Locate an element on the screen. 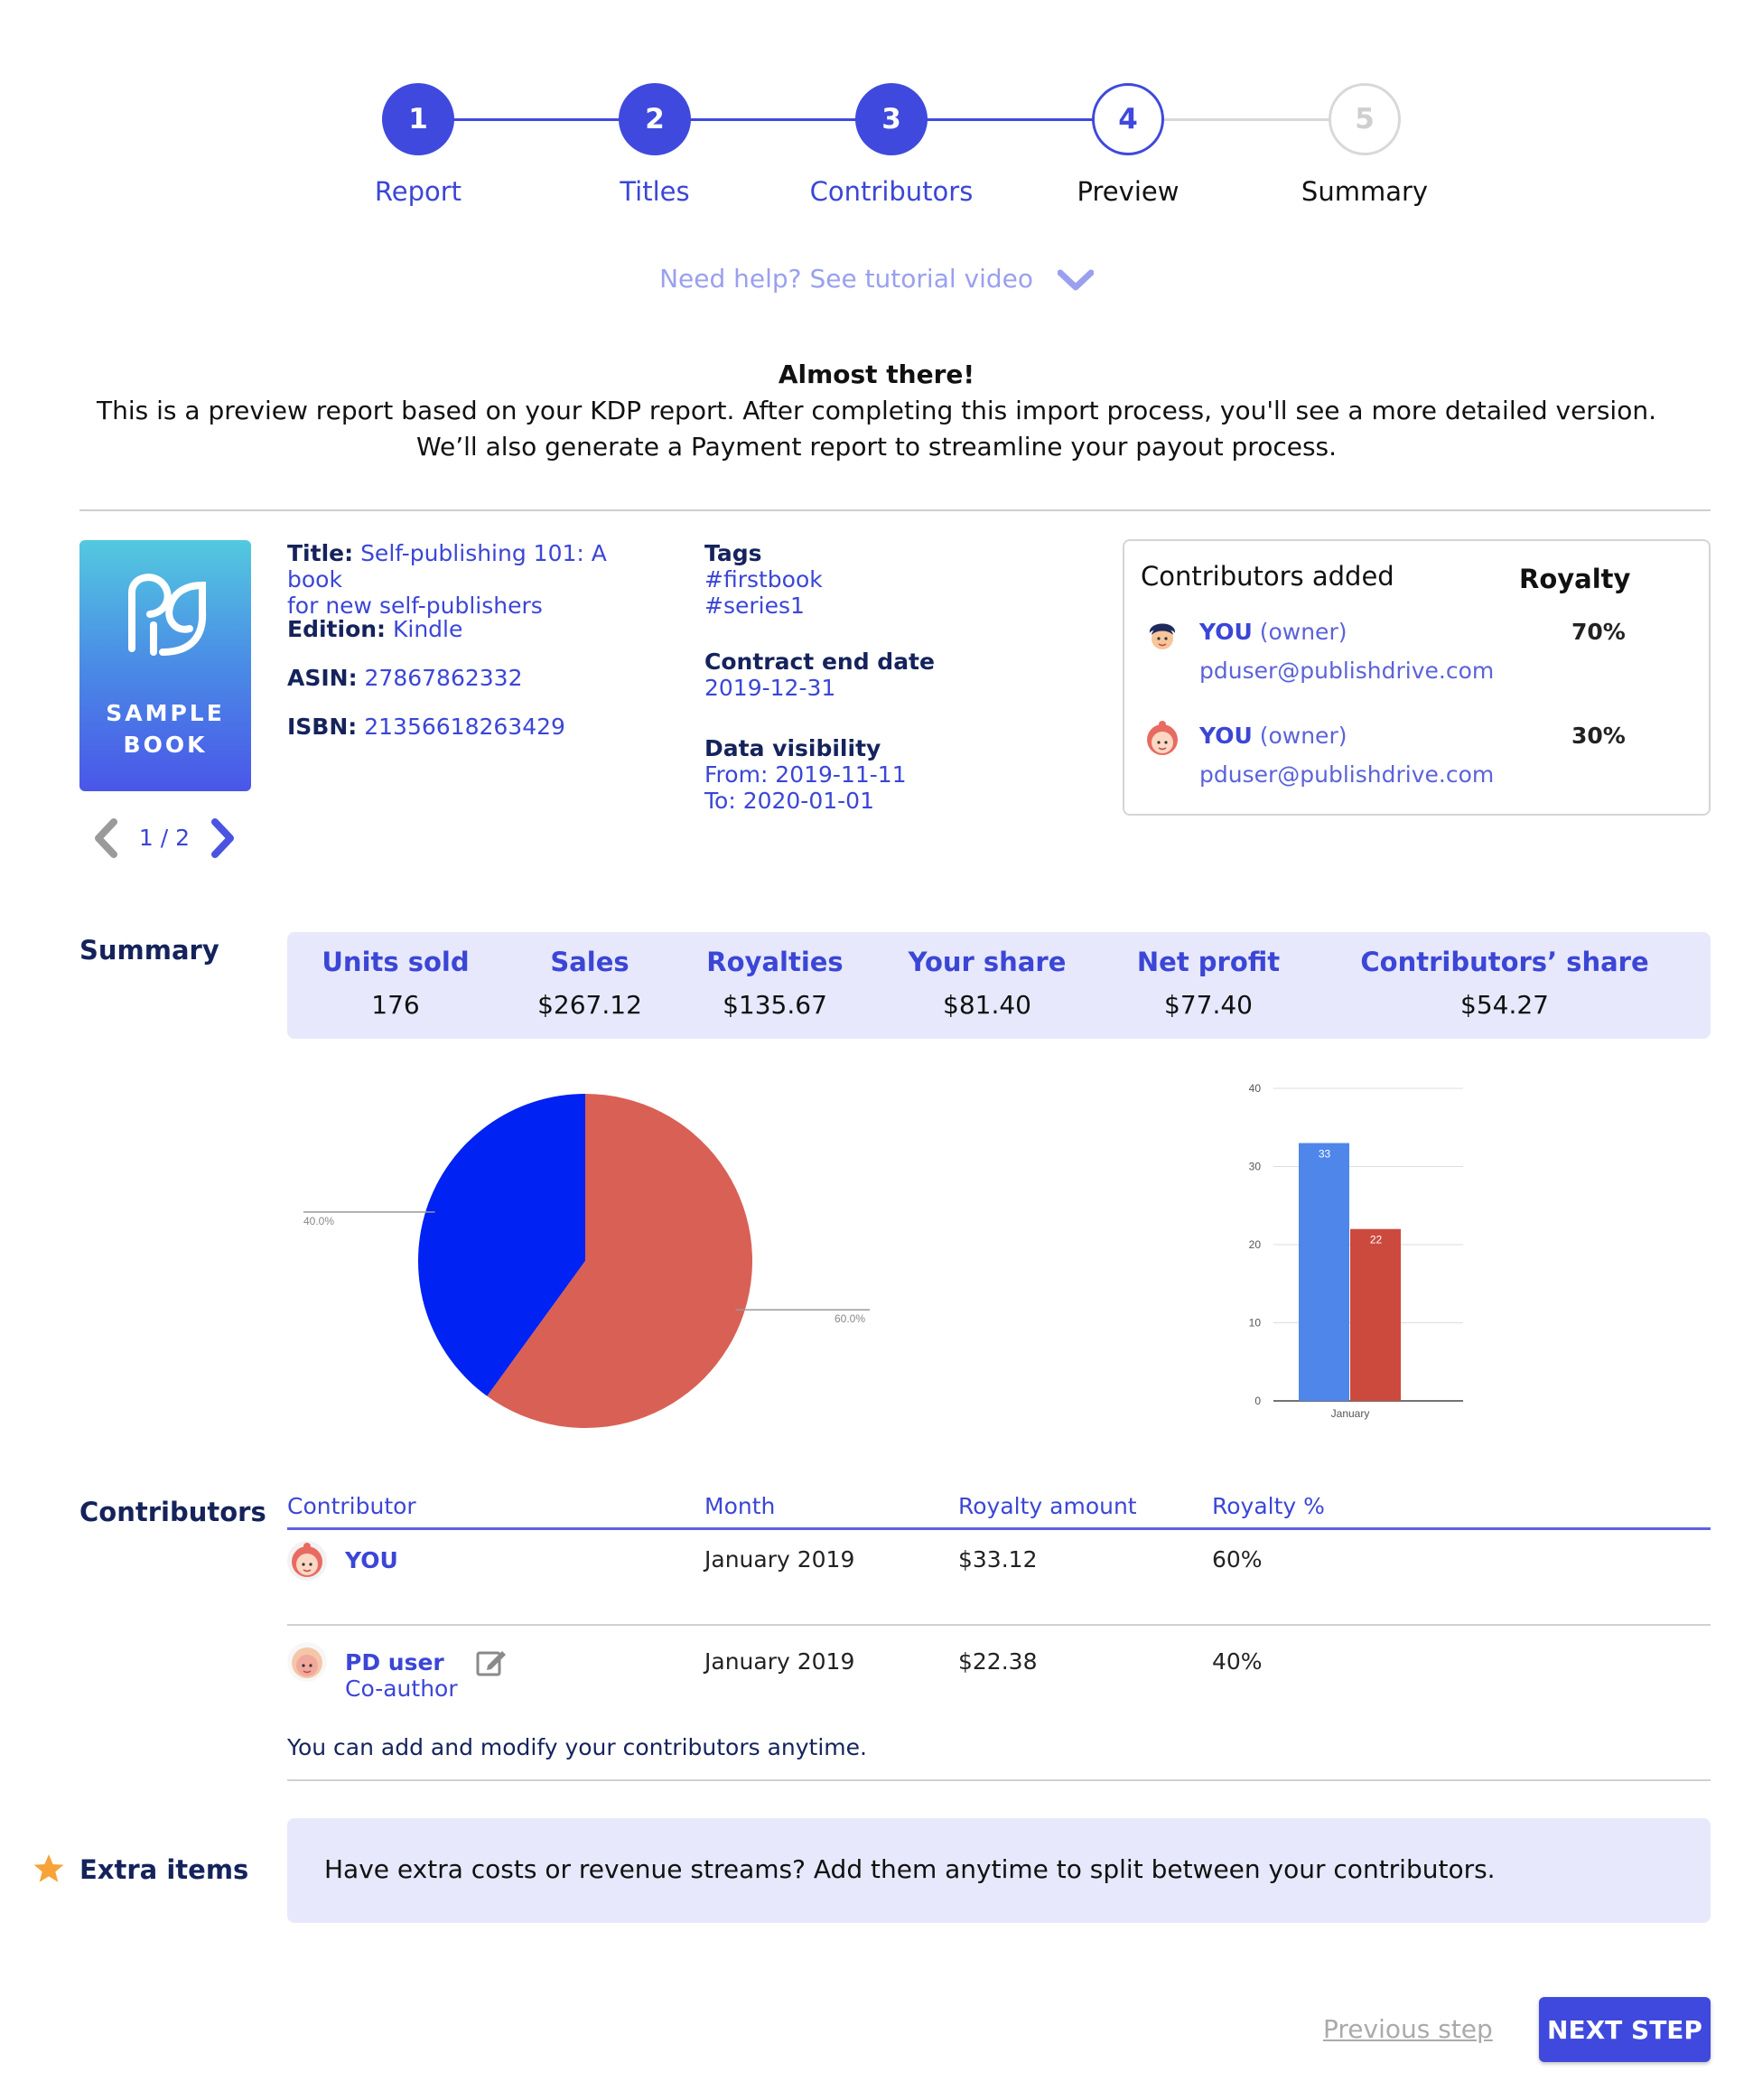 The image size is (1753, 2100). divider is located at coordinates (999, 1780).